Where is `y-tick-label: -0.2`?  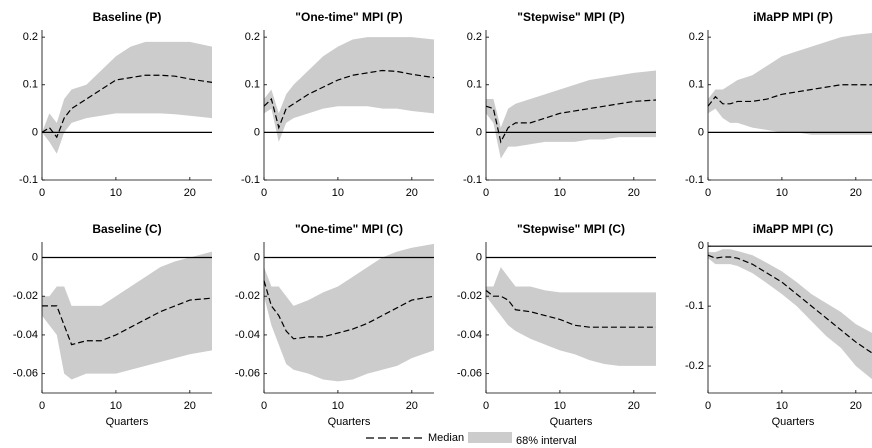 y-tick-label: -0.2 is located at coordinates (694, 366).